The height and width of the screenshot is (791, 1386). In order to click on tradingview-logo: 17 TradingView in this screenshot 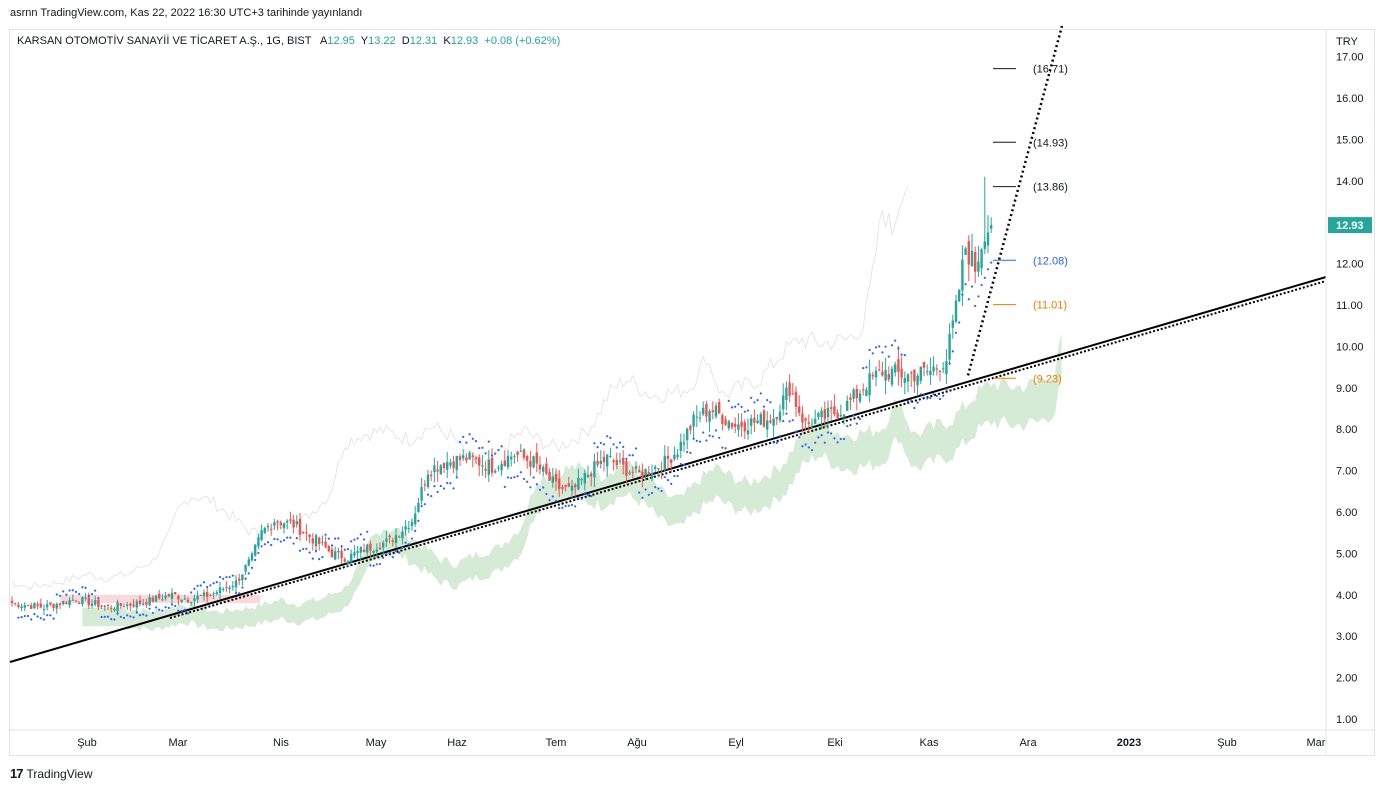, I will do `click(51, 773)`.